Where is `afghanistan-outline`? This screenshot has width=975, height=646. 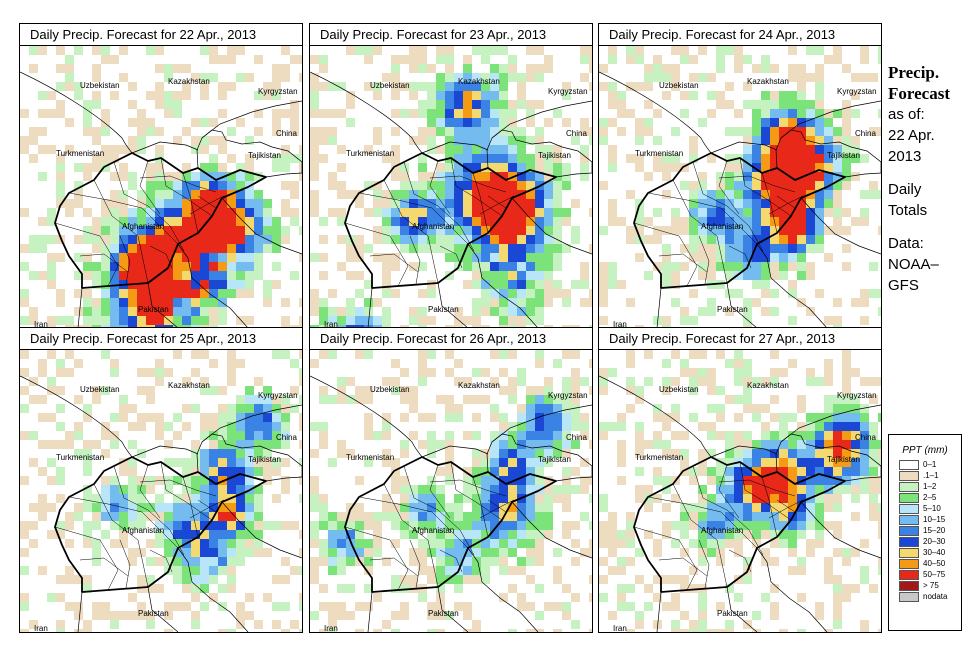
afghanistan-outline is located at coordinates (739, 220).